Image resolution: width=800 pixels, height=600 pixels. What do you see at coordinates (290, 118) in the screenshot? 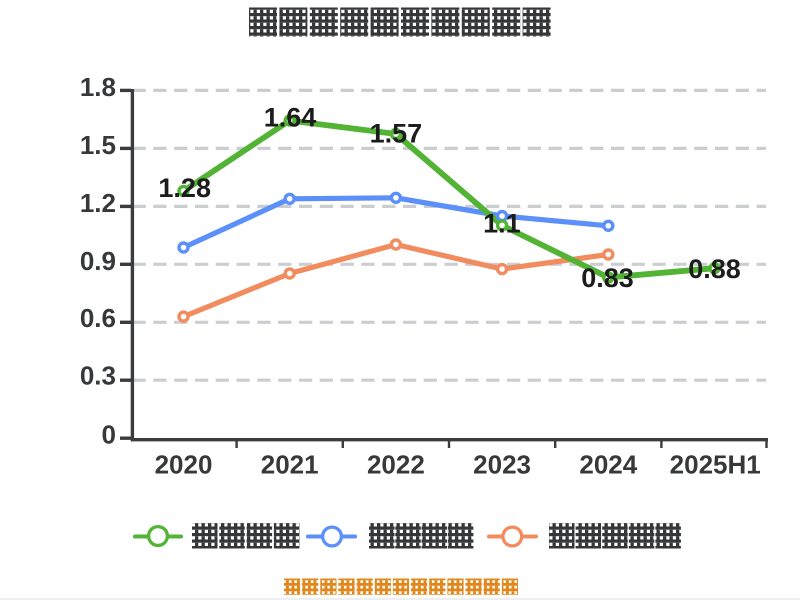
I see `svg-text: 1.64` at bounding box center [290, 118].